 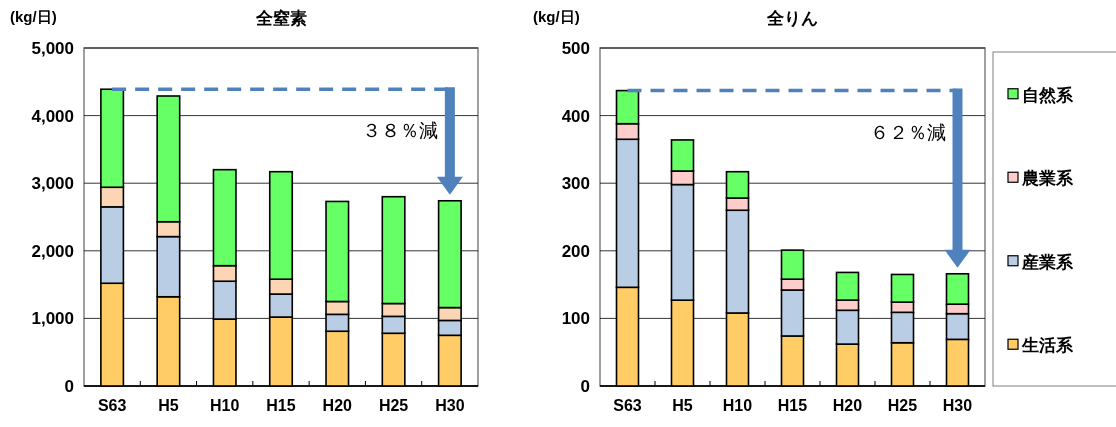 What do you see at coordinates (1048, 95) in the screenshot?
I see `legend-label: 自然系` at bounding box center [1048, 95].